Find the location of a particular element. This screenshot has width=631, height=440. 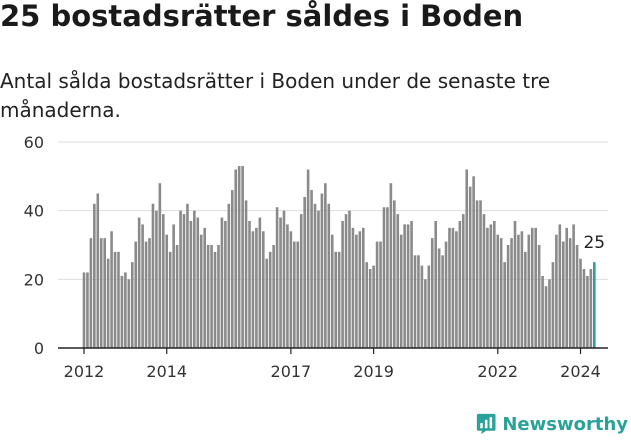

highlight-value-label: 25 is located at coordinates (594, 243).